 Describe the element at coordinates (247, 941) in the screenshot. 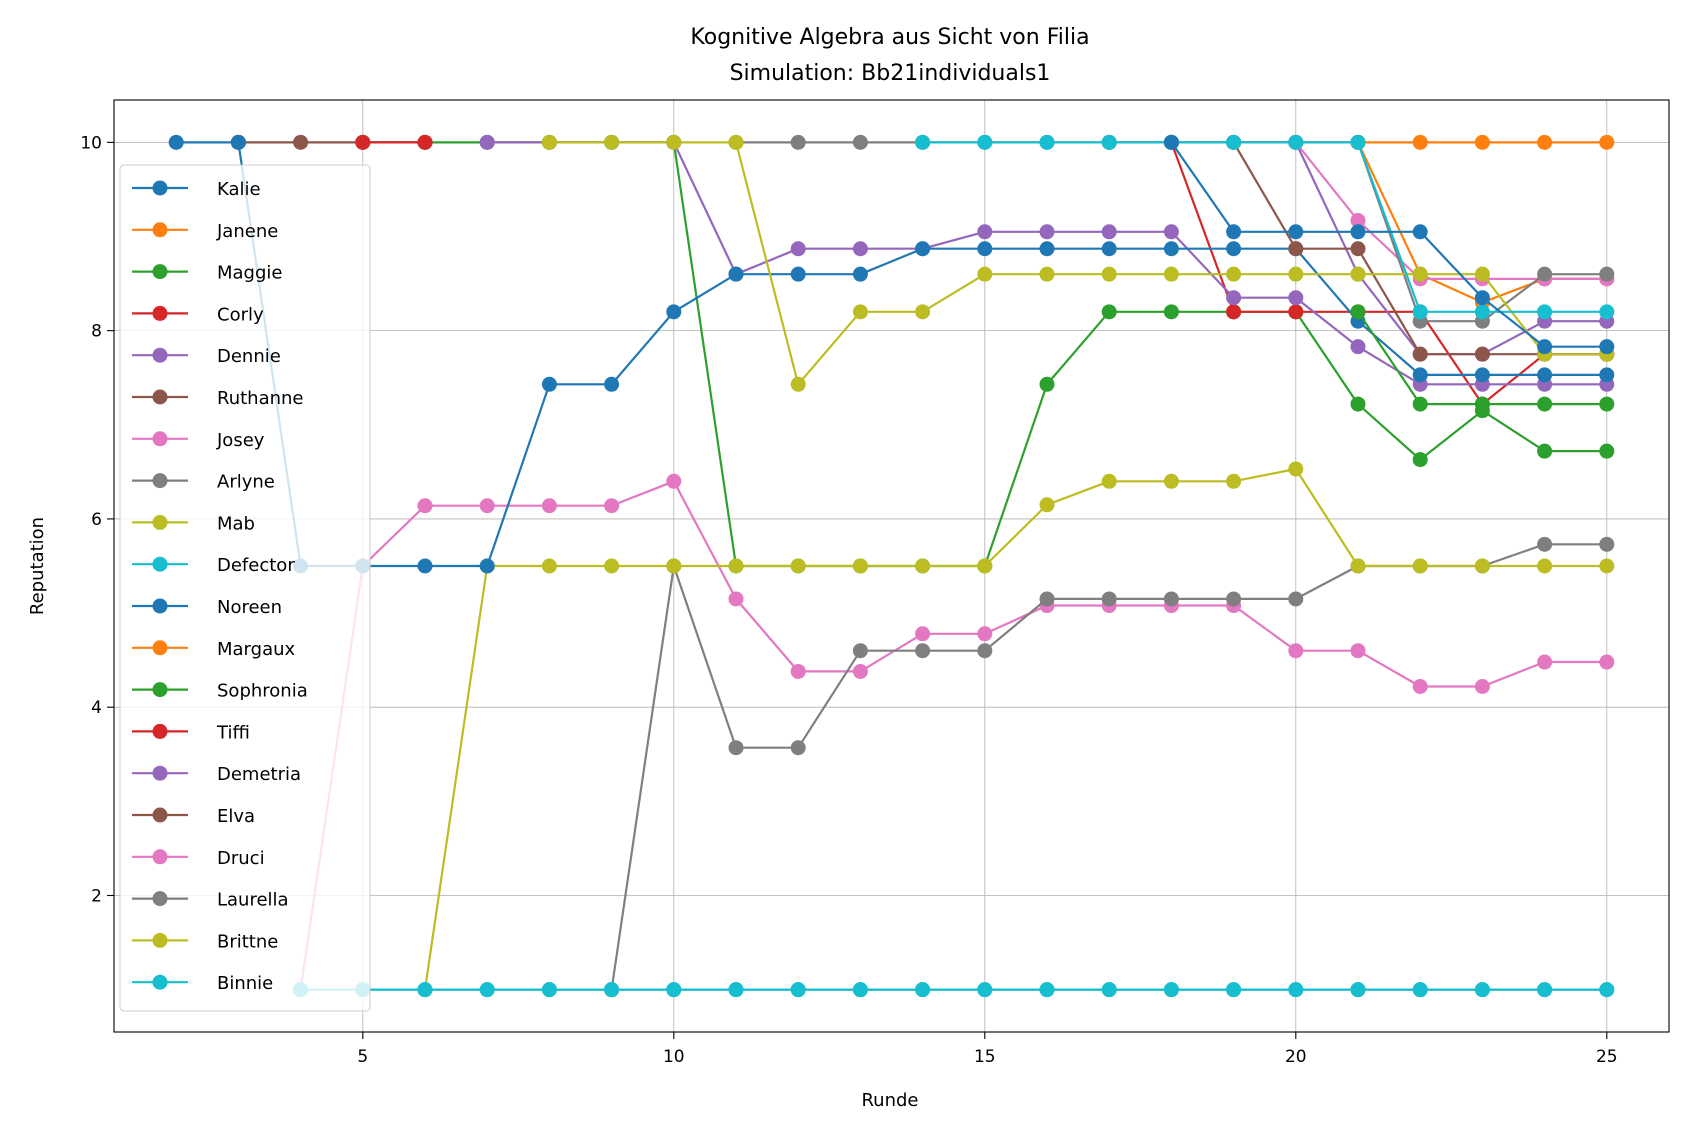

I see `legend-label: Brittne` at that location.